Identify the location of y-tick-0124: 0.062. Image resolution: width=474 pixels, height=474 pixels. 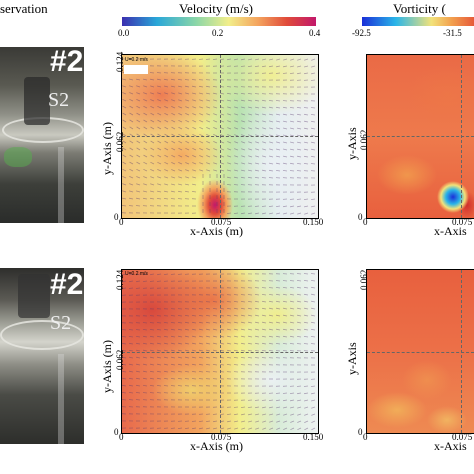
(364, 279).